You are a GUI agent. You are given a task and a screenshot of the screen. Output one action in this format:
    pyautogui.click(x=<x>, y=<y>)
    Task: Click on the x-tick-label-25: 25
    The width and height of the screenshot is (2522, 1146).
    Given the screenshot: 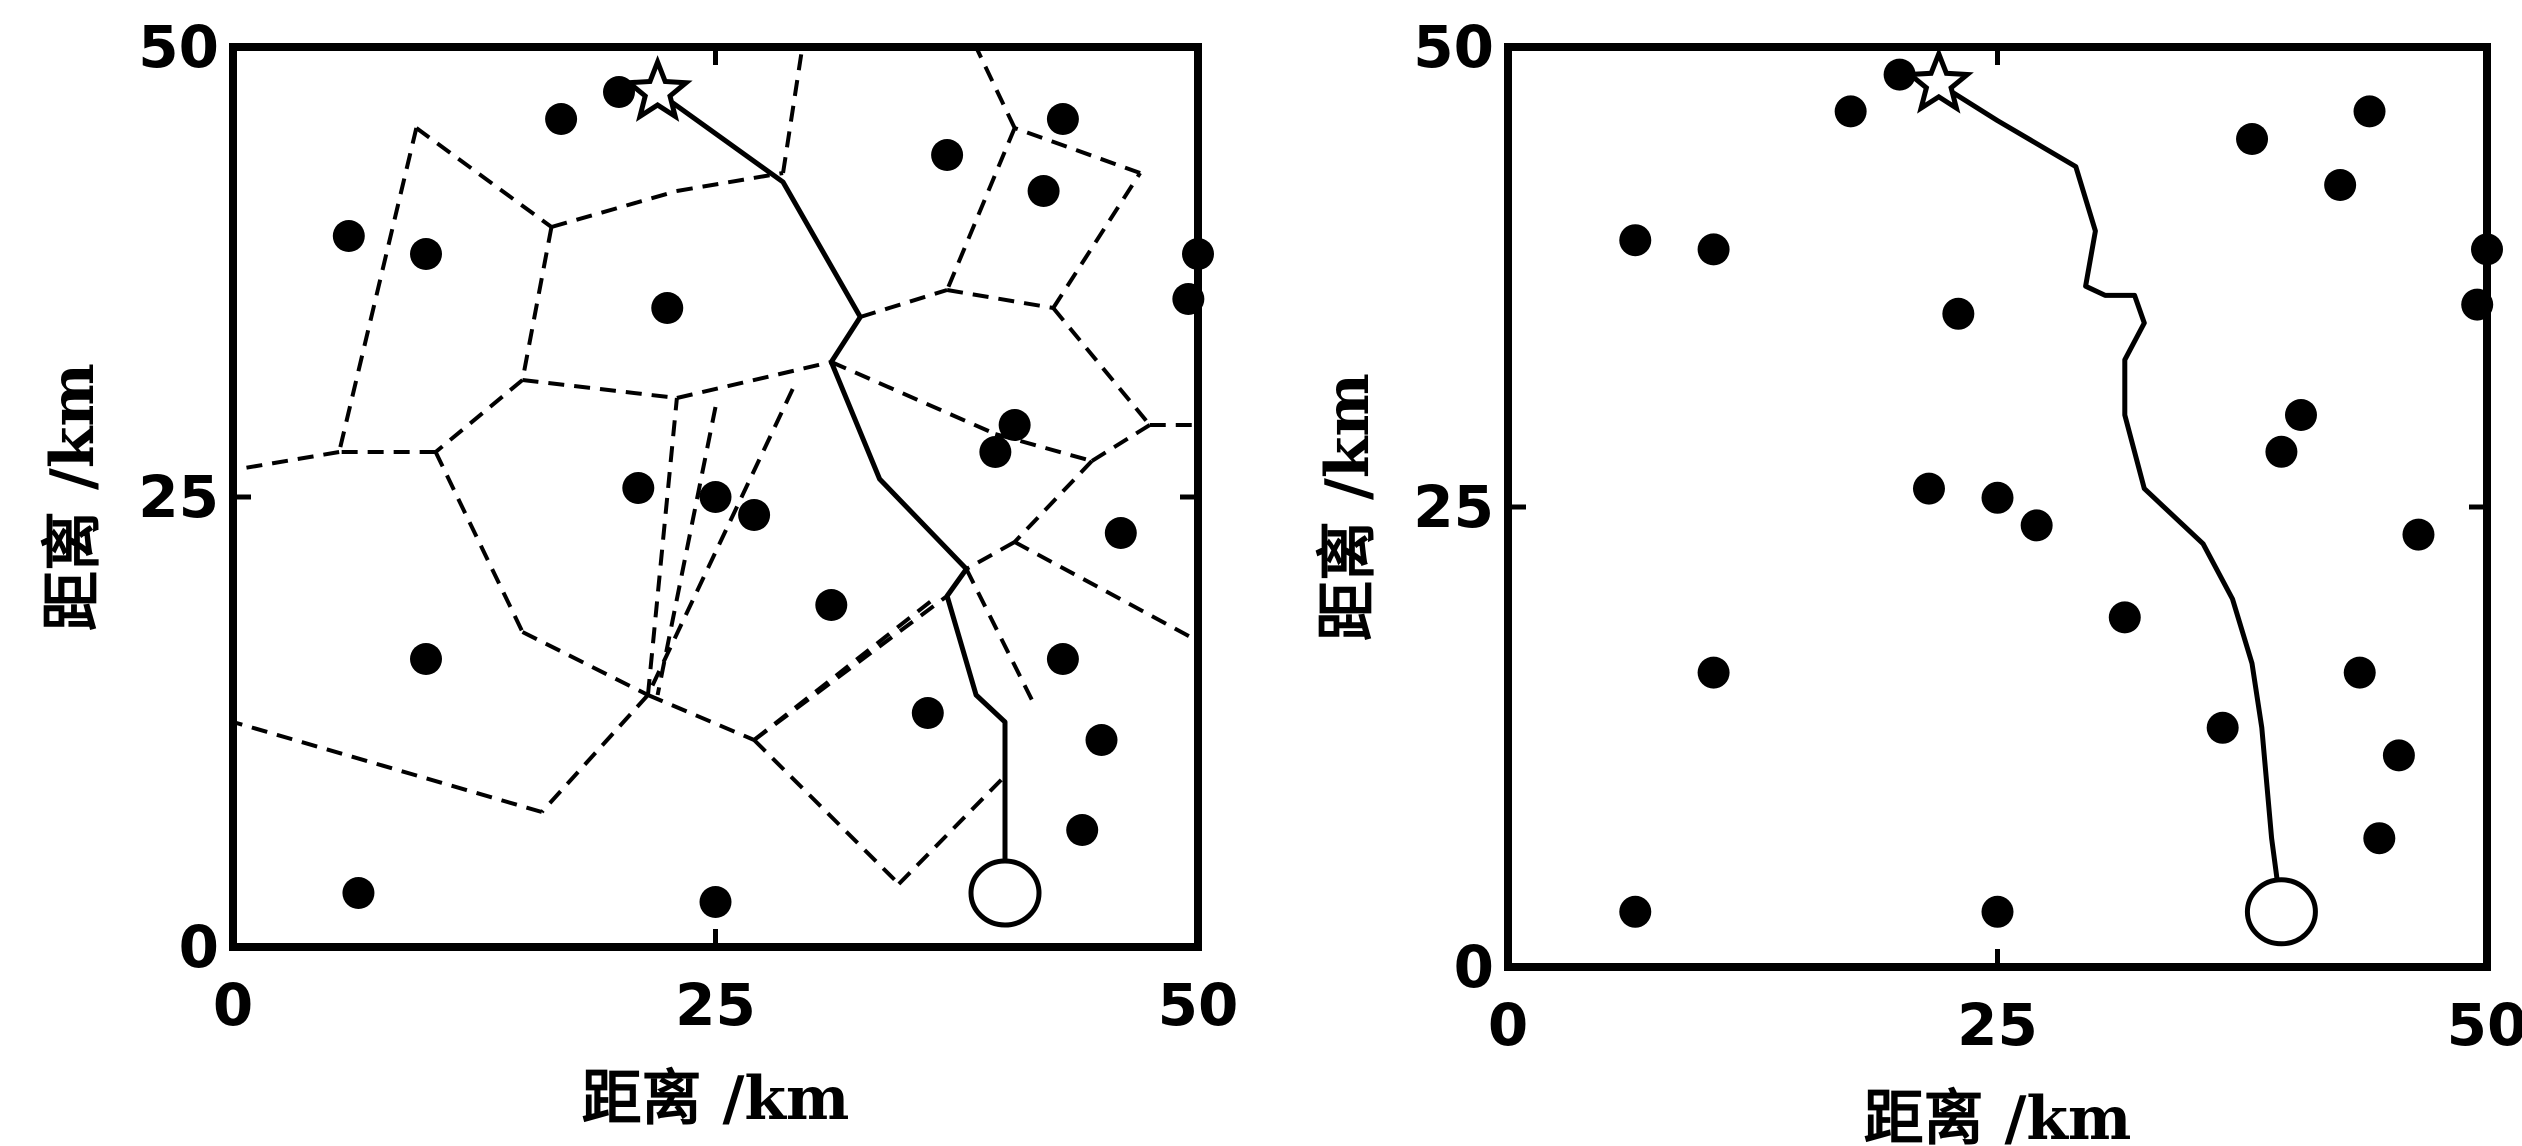 What is the action you would take?
    pyautogui.click(x=715, y=1005)
    